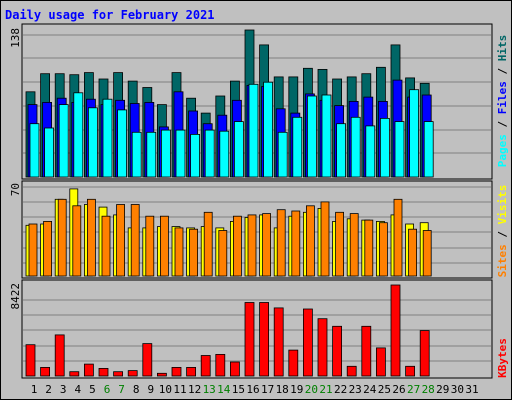 The image size is (512, 400). What do you see at coordinates (502, 150) in the screenshot?
I see `legend-entry: Pages` at bounding box center [502, 150].